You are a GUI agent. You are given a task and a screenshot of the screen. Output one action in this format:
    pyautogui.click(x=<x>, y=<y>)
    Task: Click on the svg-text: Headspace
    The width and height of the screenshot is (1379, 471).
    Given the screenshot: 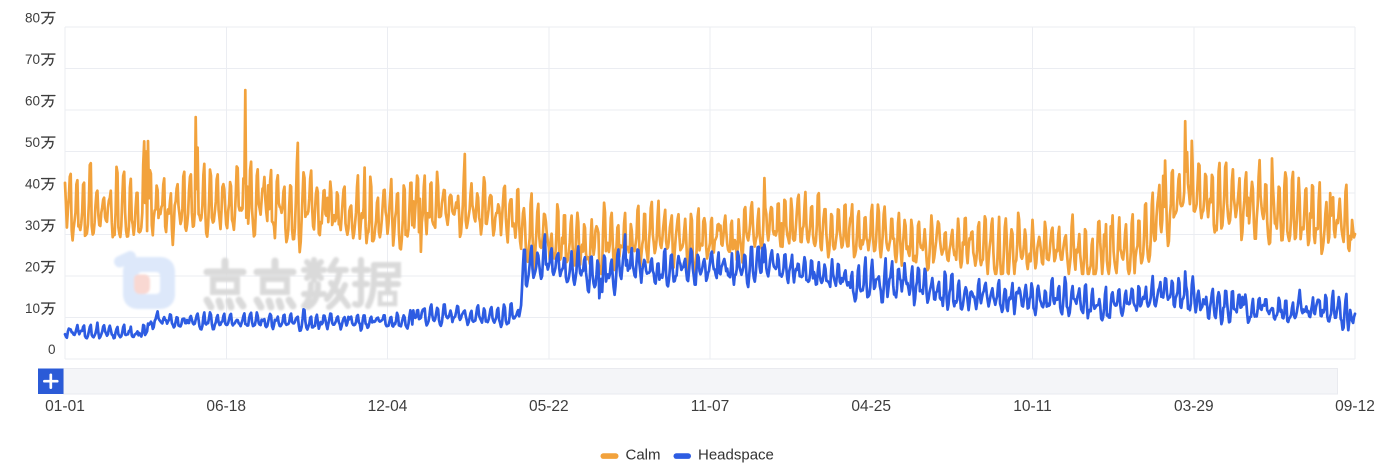 What is the action you would take?
    pyautogui.click(x=736, y=455)
    